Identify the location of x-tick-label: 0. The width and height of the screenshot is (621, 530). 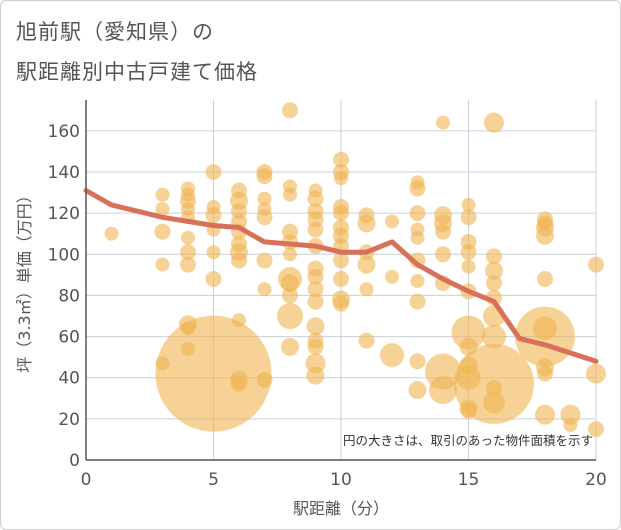
(86, 480).